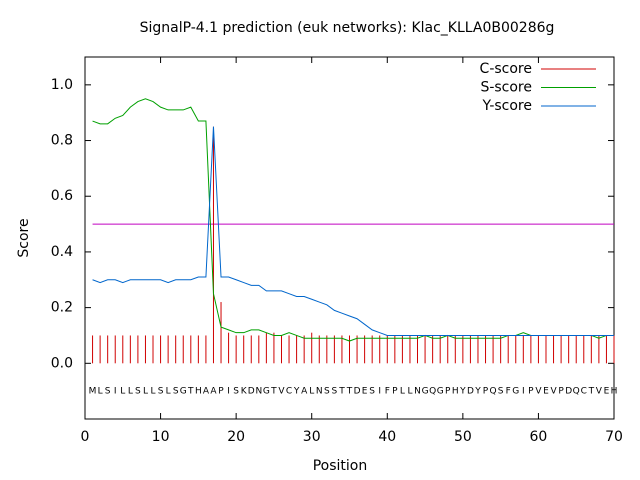 This screenshot has width=640, height=480. What do you see at coordinates (85, 437) in the screenshot?
I see `x-tick-label: 0` at bounding box center [85, 437].